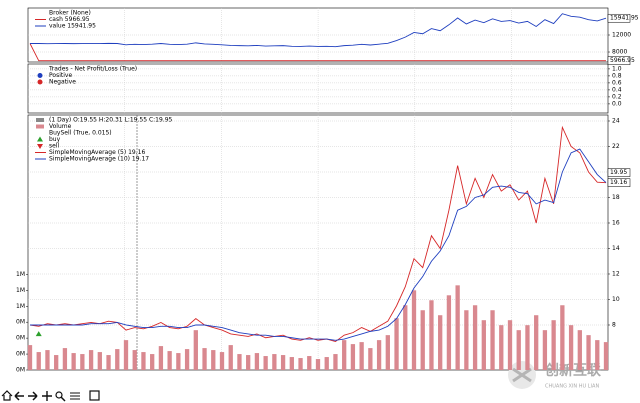 The image size is (640, 403). I want to click on back-icon, so click(19, 396).